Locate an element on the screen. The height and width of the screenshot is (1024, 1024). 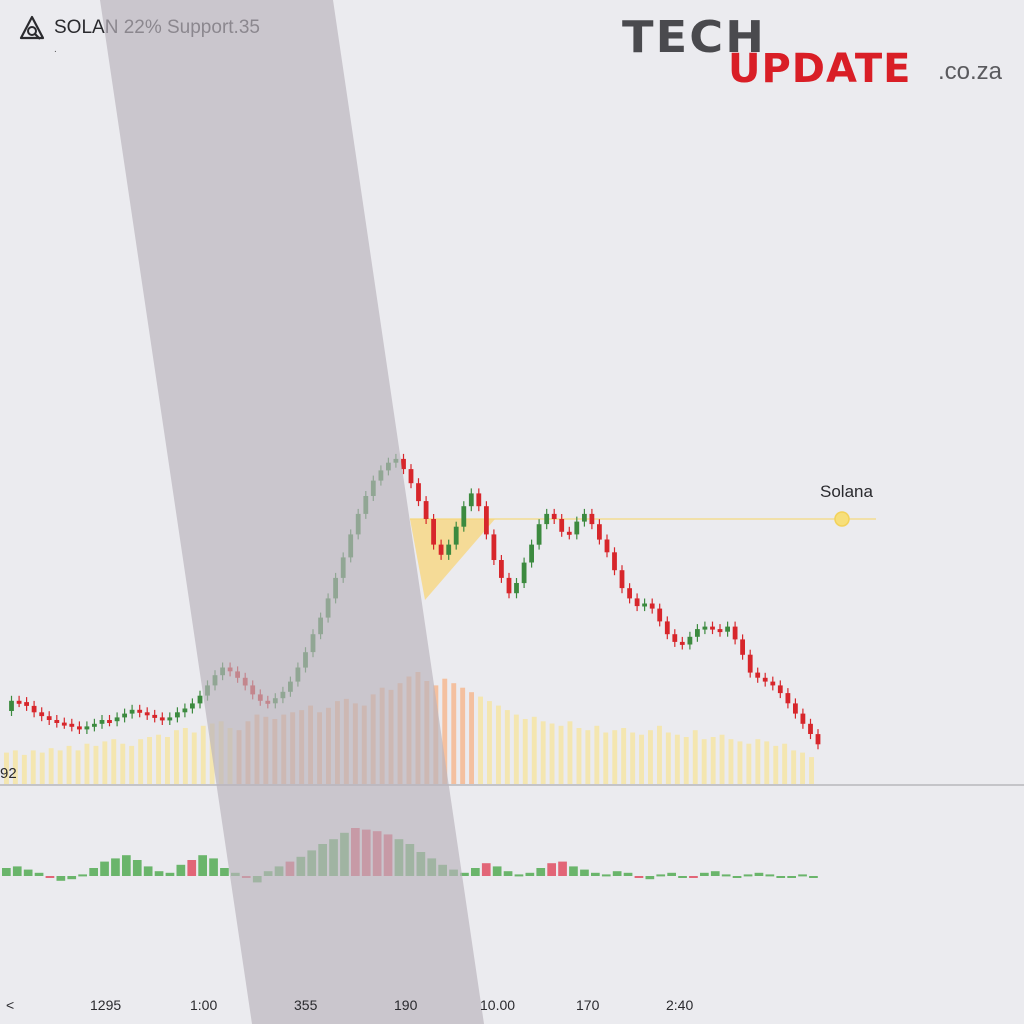
x-tick-label: < is located at coordinates (10, 1005).